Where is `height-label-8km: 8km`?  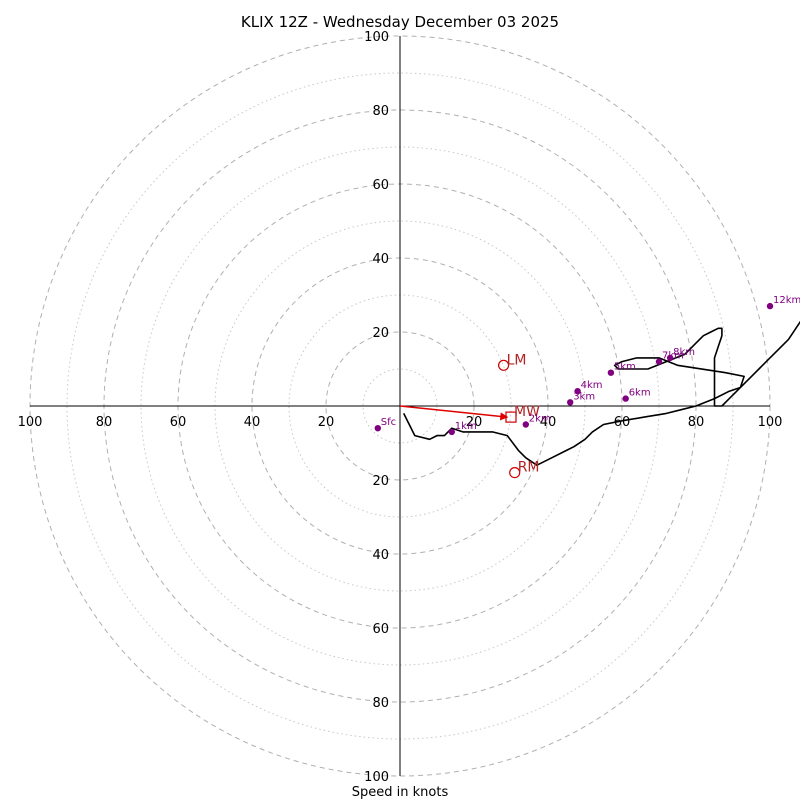
height-label-8km: 8km is located at coordinates (684, 352).